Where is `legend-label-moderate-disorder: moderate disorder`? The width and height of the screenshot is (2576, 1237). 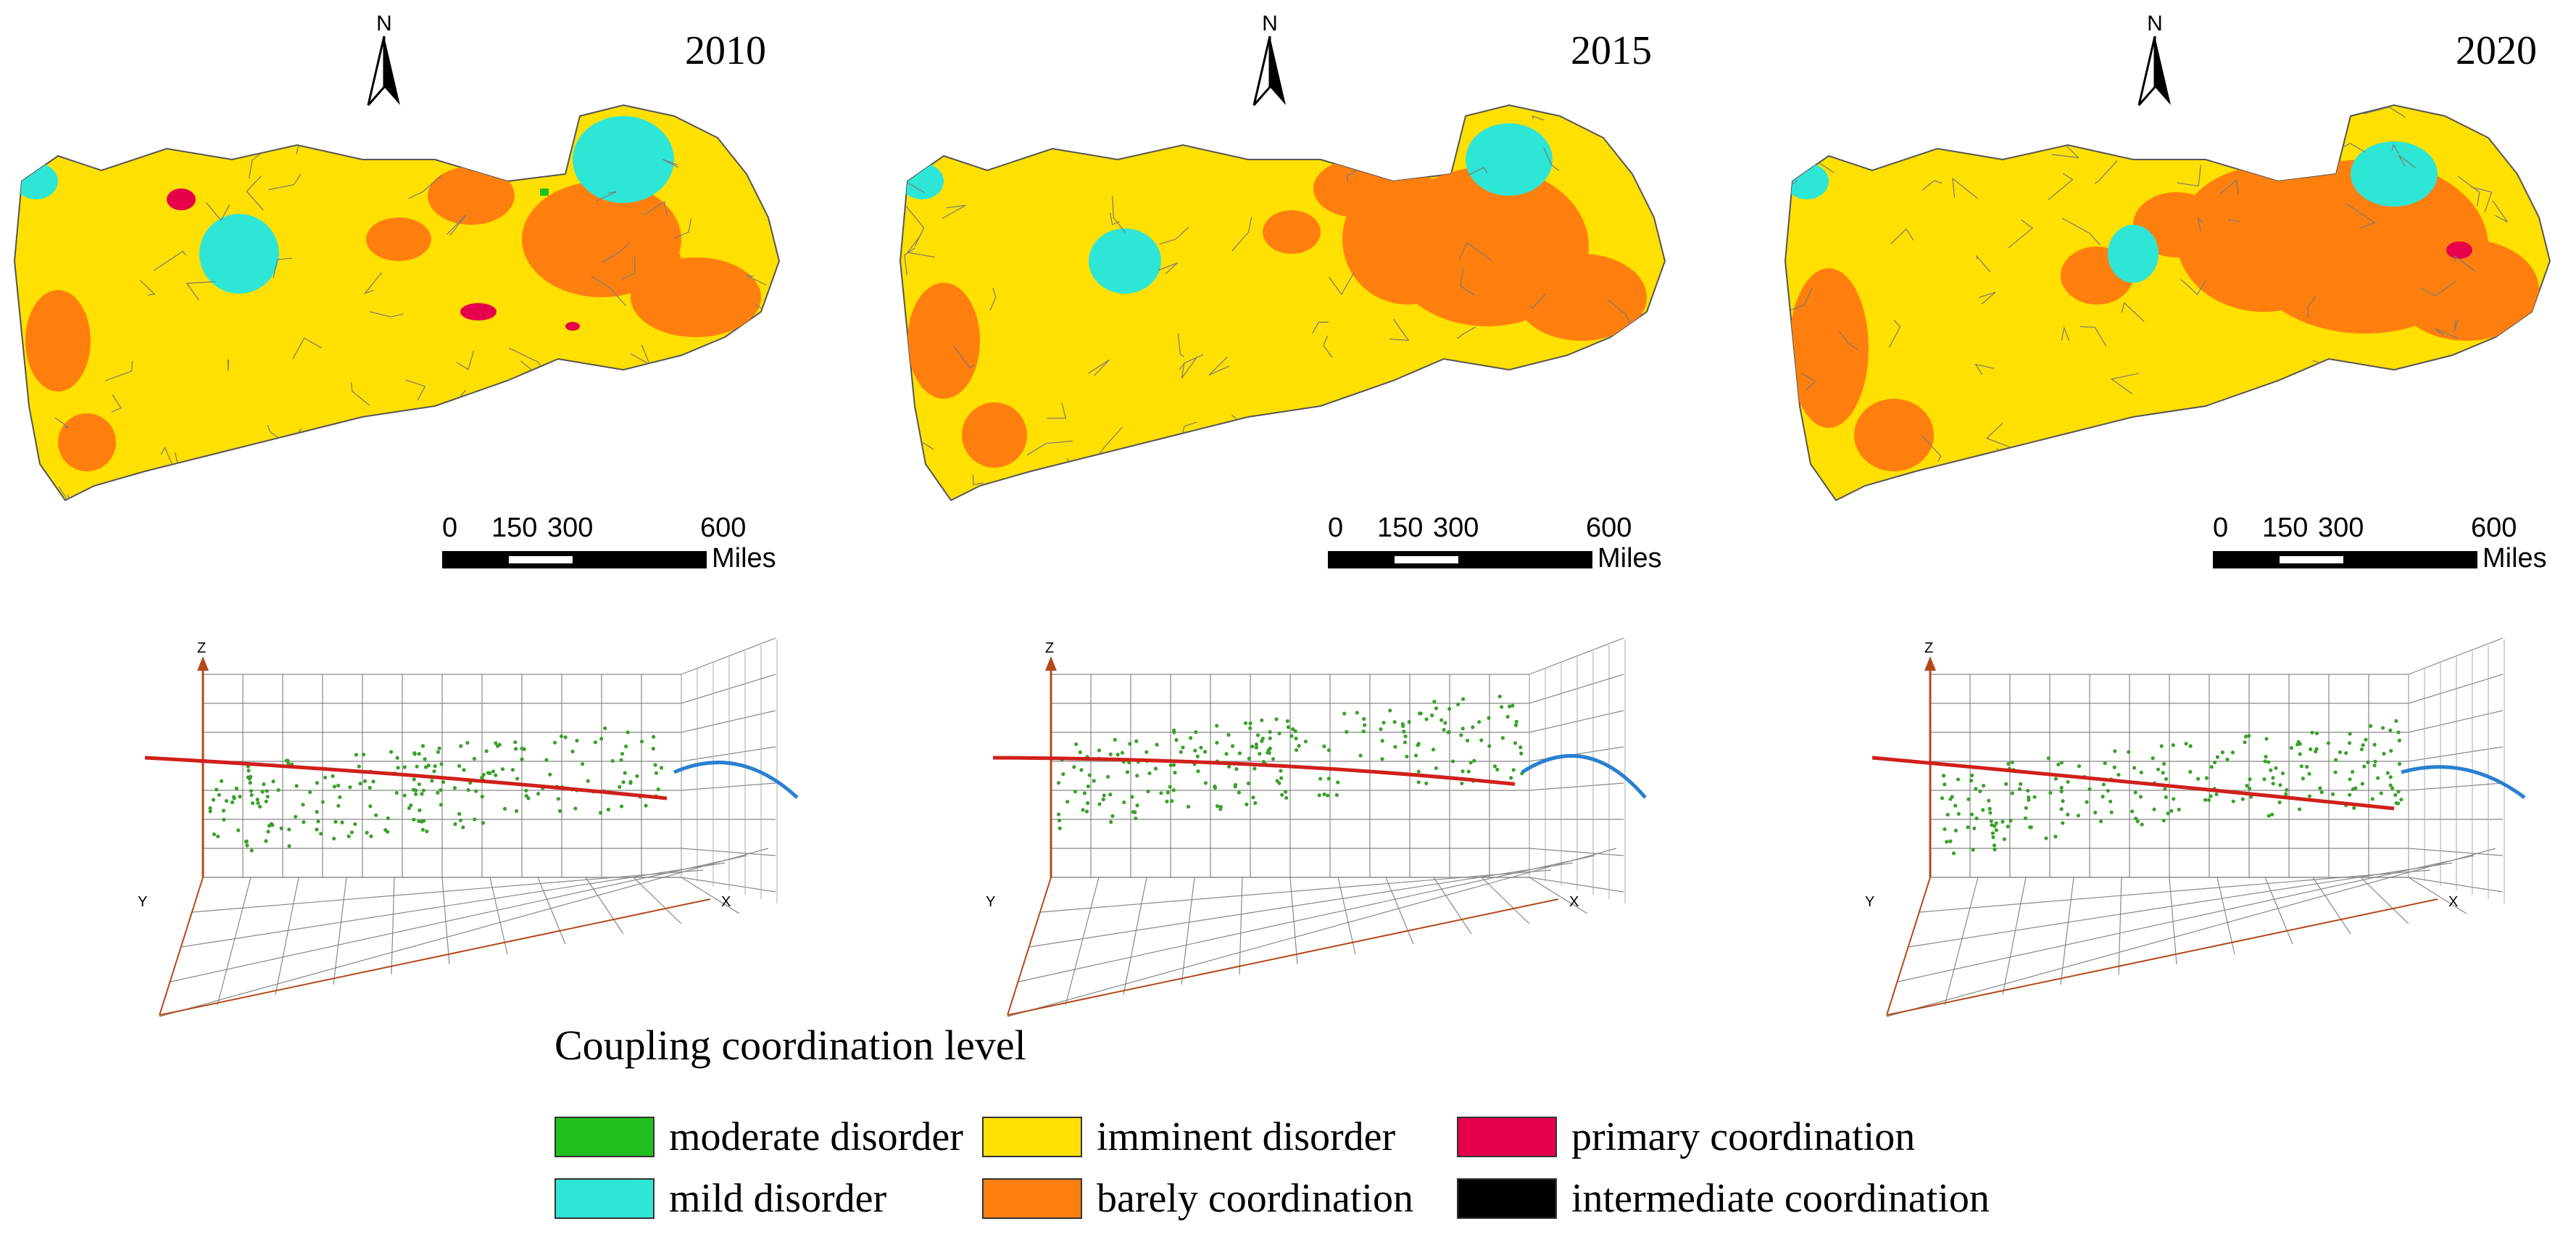
legend-label-moderate-disorder: moderate disorder is located at coordinates (816, 1136).